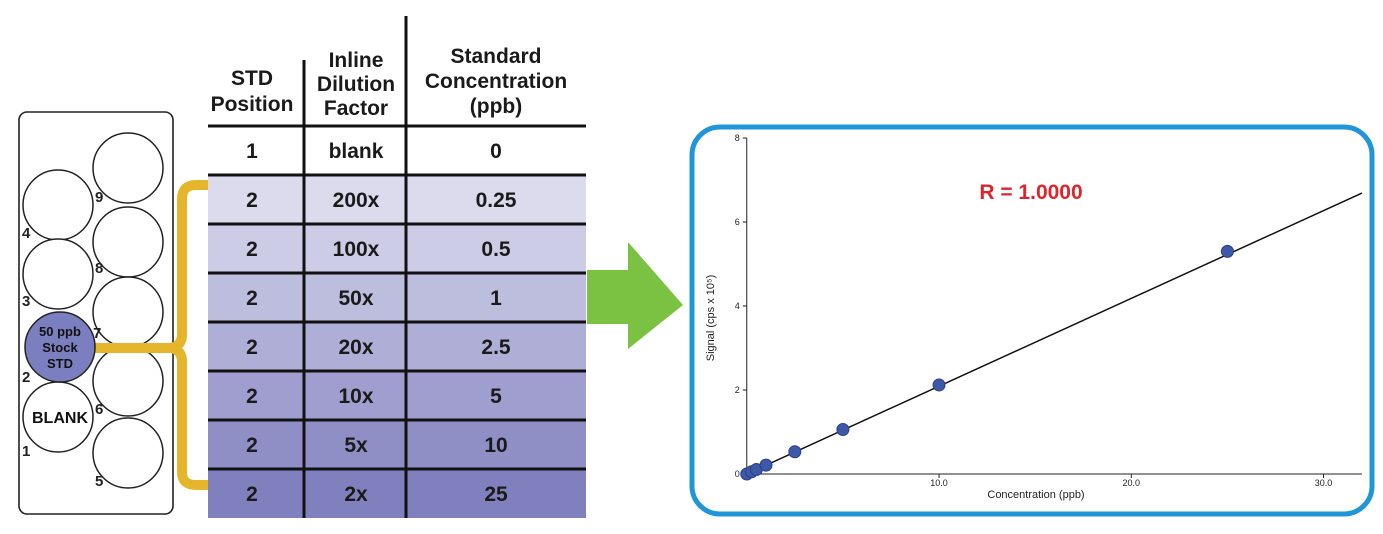  What do you see at coordinates (737, 390) in the screenshot?
I see `y-tick-label: 2` at bounding box center [737, 390].